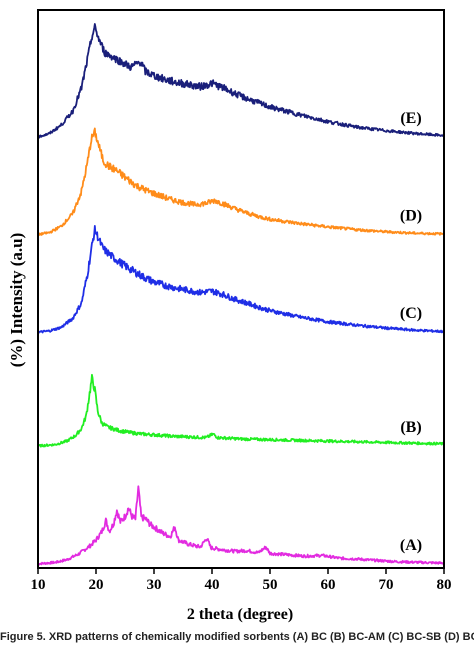 The width and height of the screenshot is (474, 645). What do you see at coordinates (16, 300) in the screenshot?
I see `y-axis-label: (%) Intensity (a.u)` at bounding box center [16, 300].